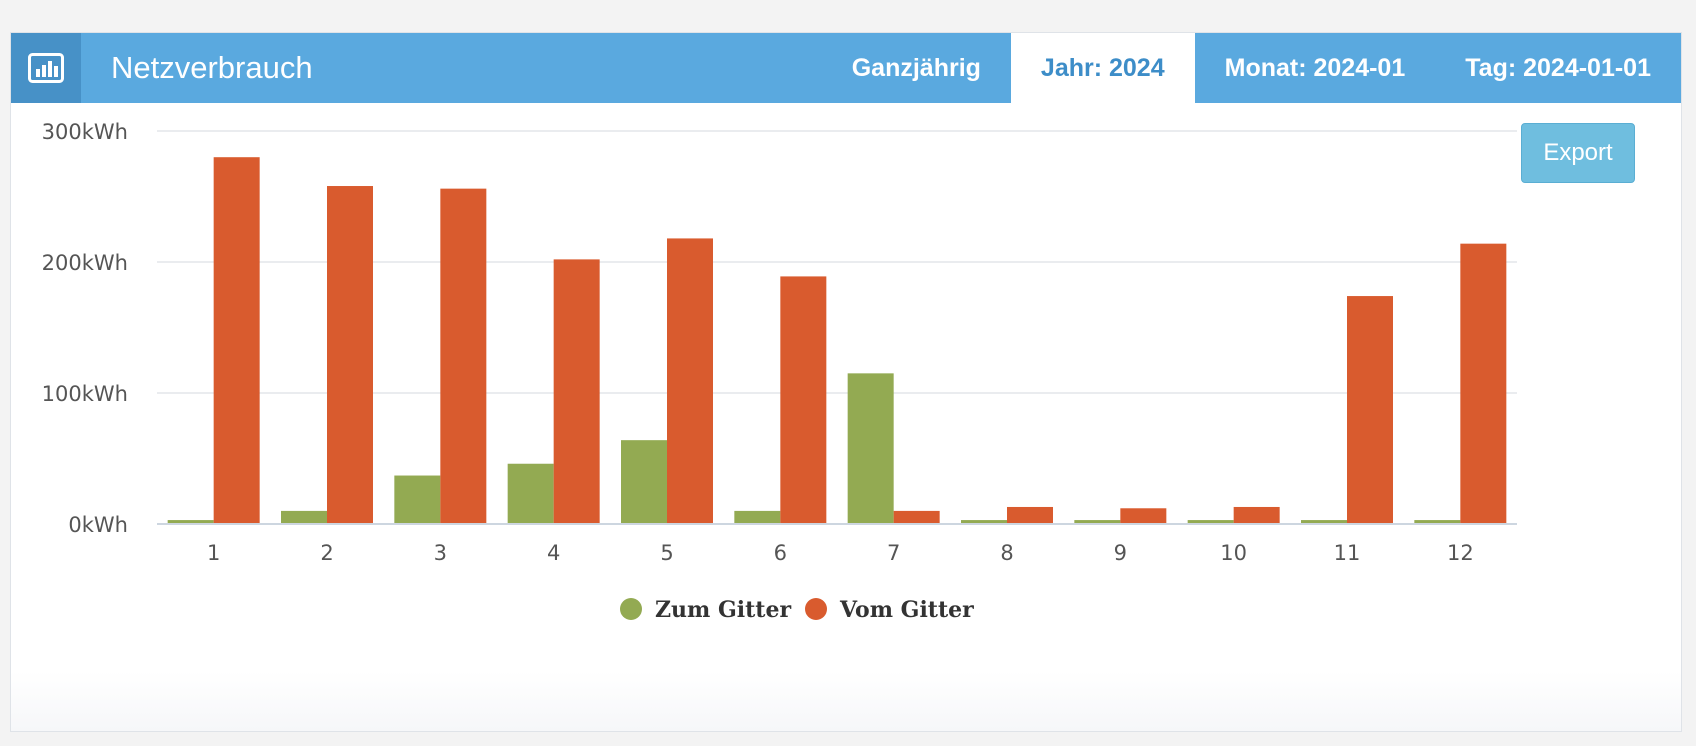  I want to click on x-tick-label: 1, so click(213, 553).